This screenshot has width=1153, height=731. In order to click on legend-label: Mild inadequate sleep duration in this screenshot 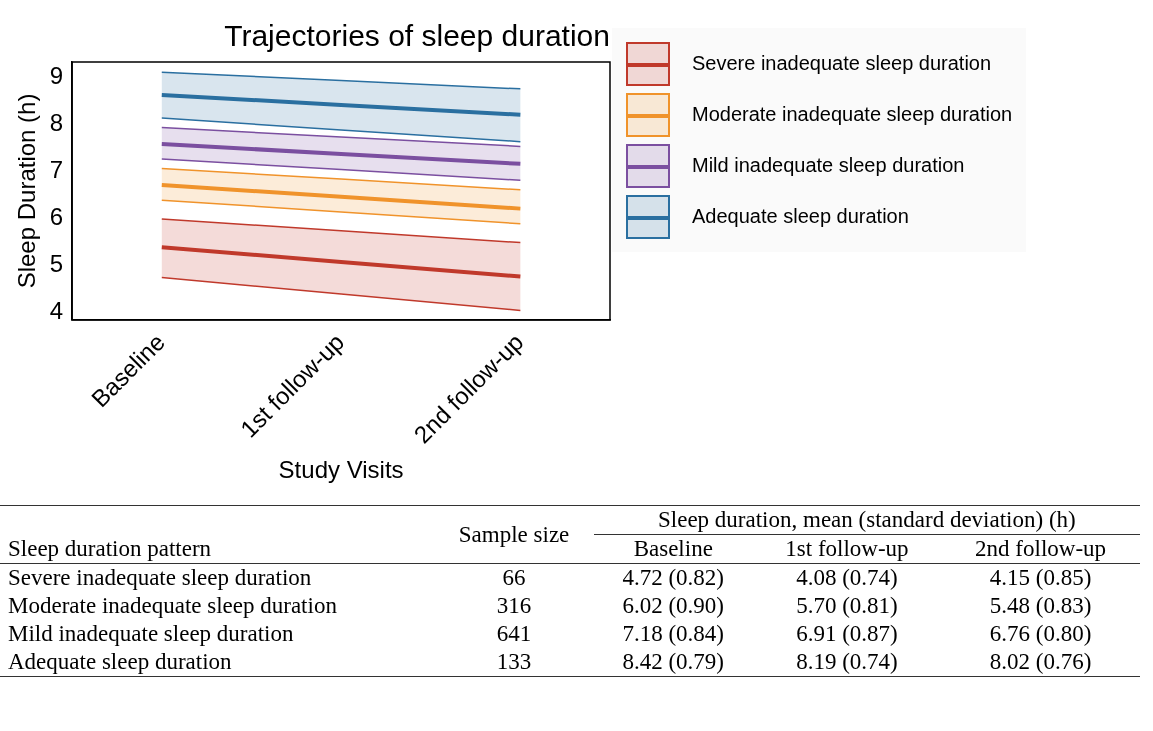, I will do `click(828, 165)`.